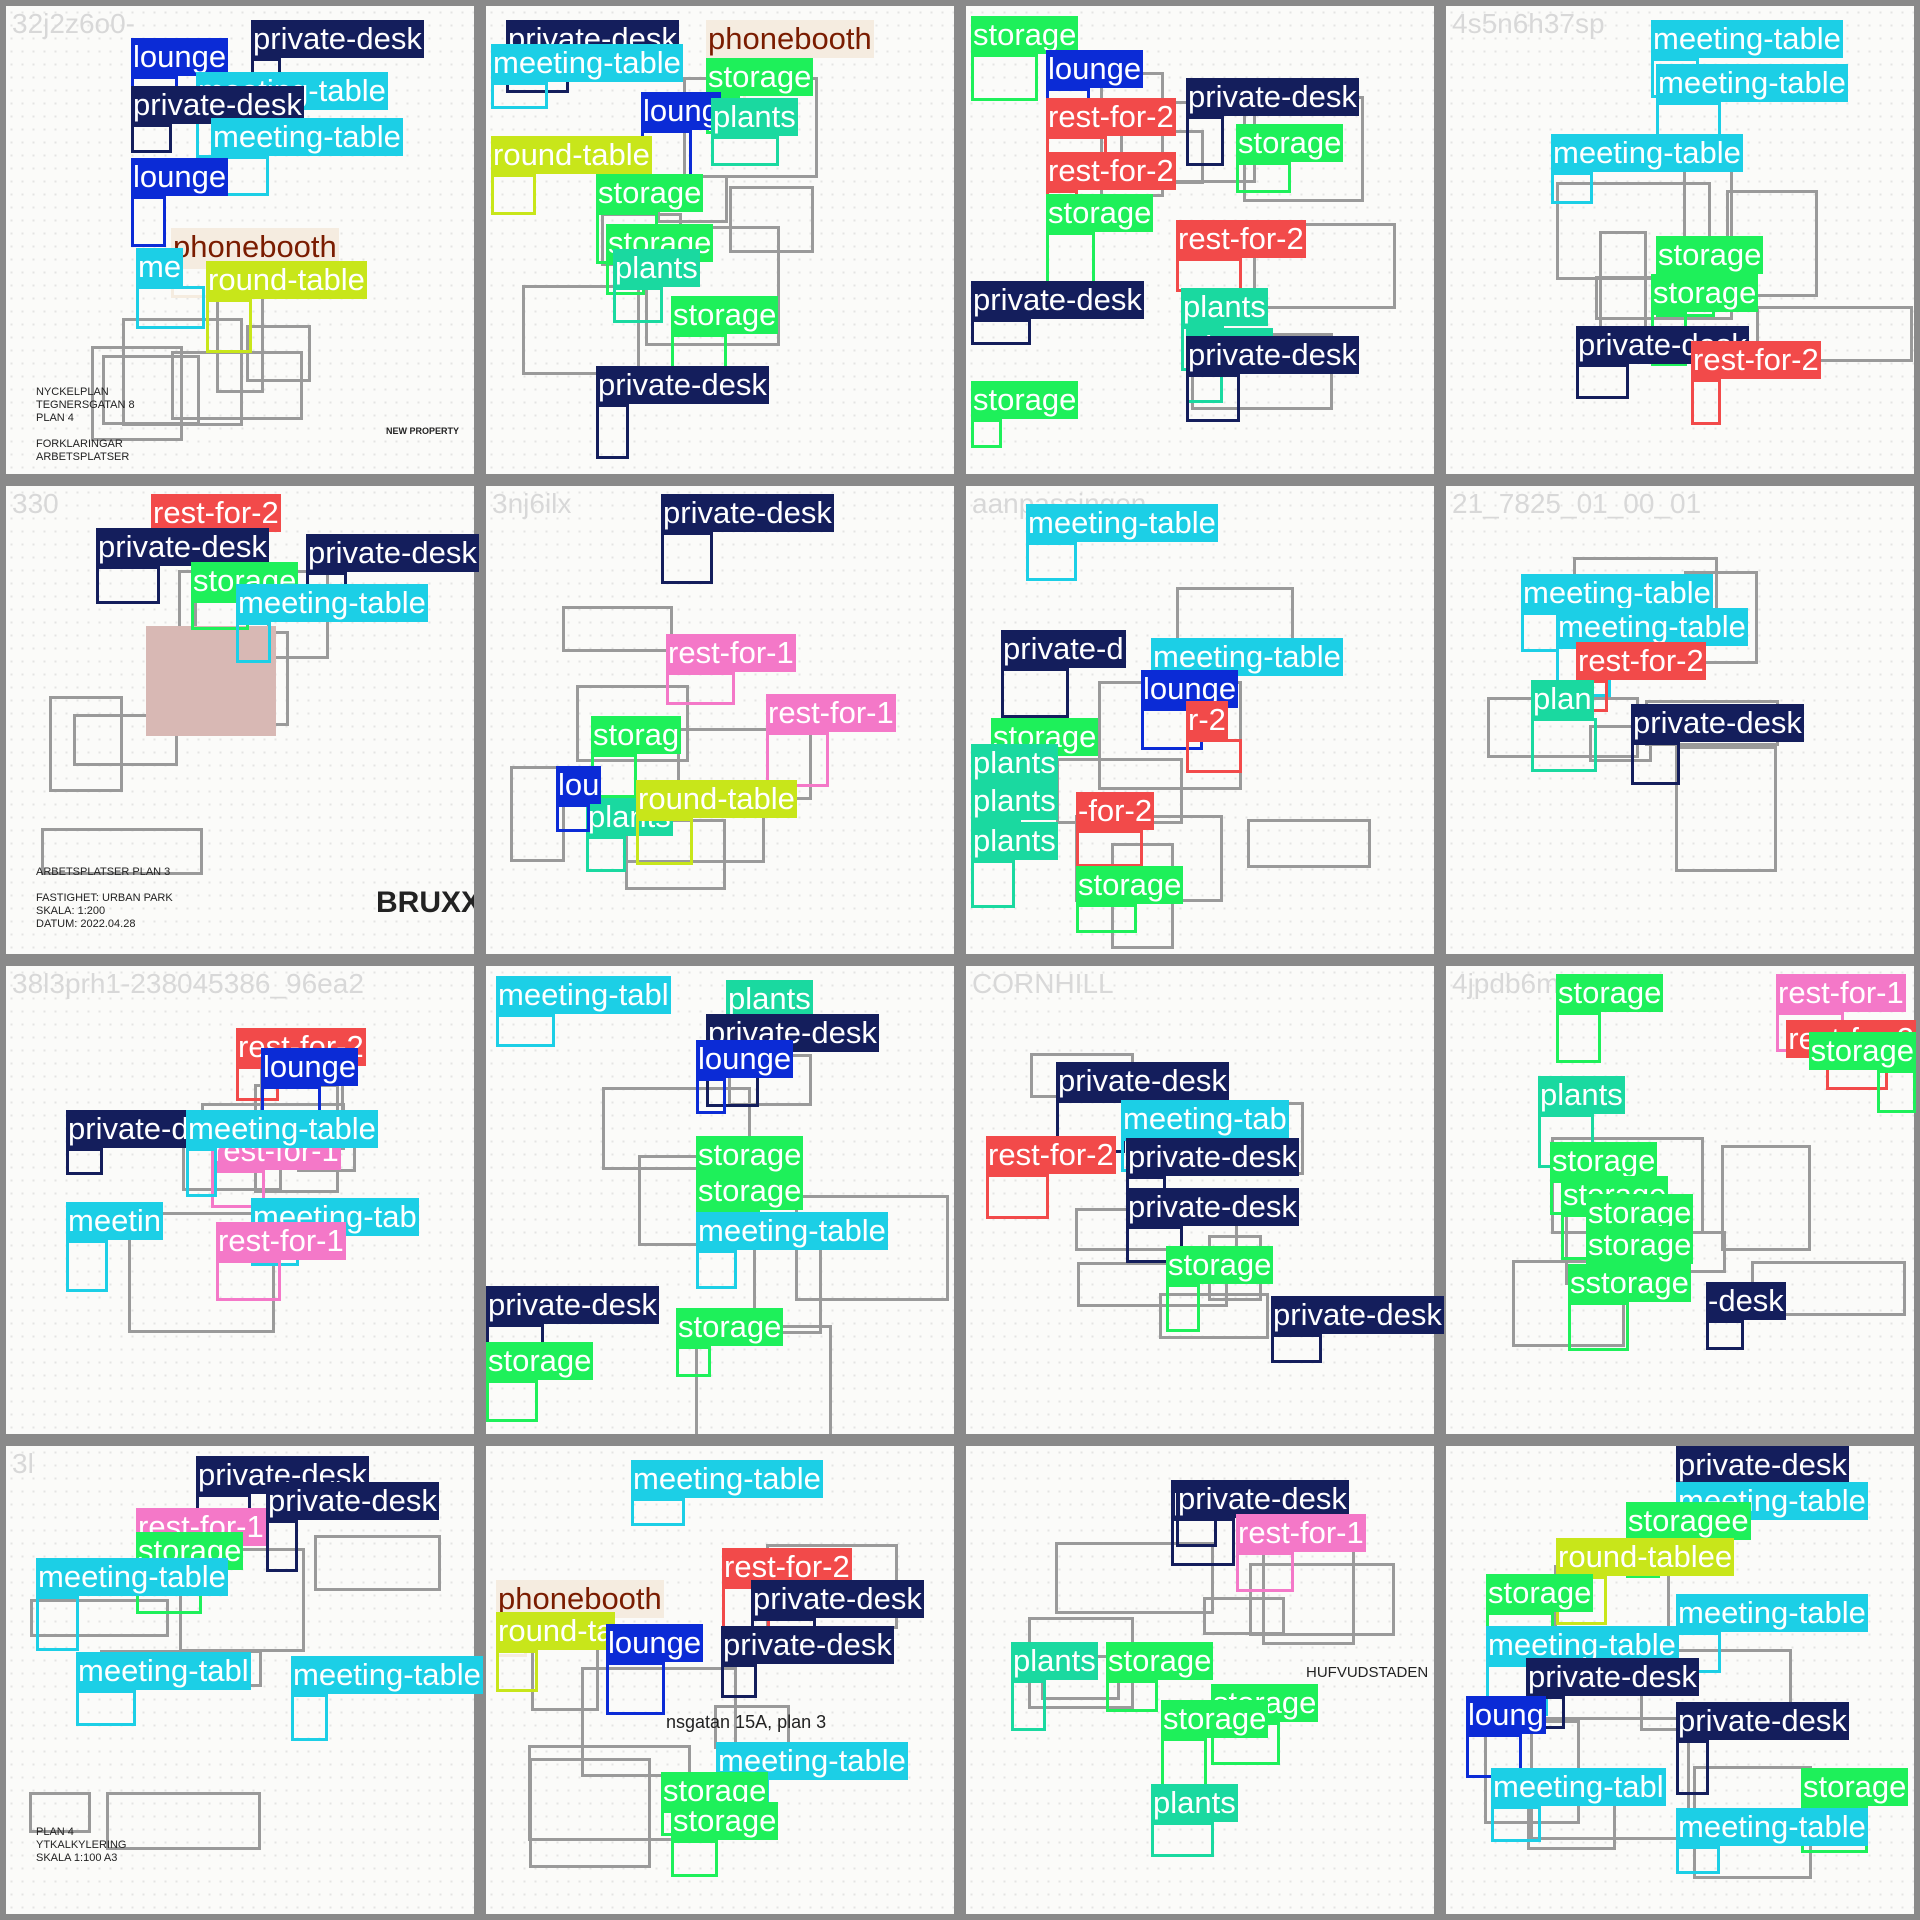 The height and width of the screenshot is (1920, 1920). What do you see at coordinates (711, 1096) in the screenshot?
I see `detection-box-lounge` at bounding box center [711, 1096].